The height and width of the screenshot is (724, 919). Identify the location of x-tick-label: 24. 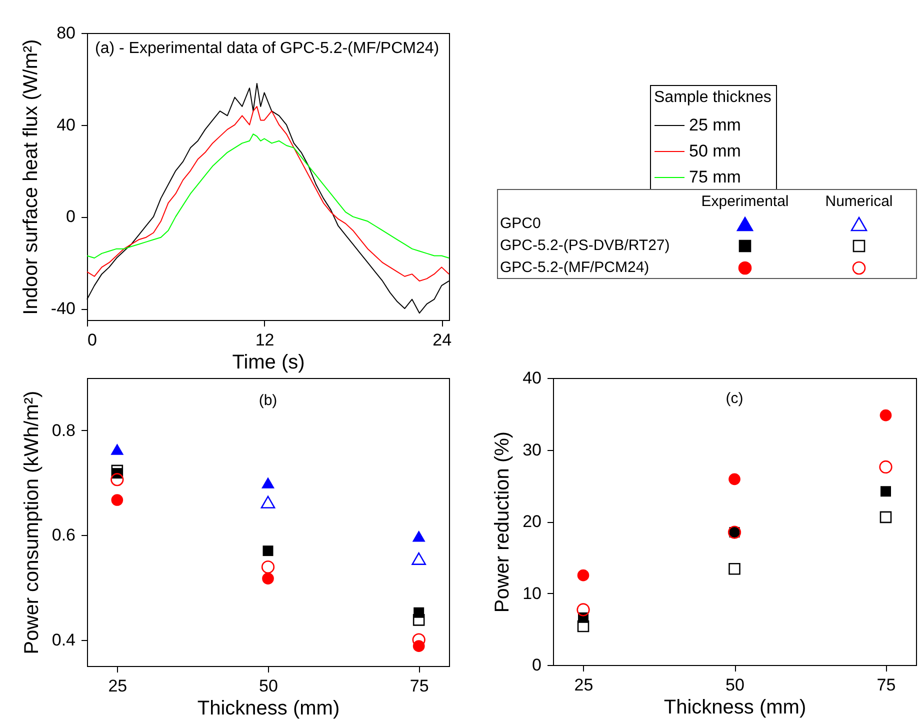
(442, 340).